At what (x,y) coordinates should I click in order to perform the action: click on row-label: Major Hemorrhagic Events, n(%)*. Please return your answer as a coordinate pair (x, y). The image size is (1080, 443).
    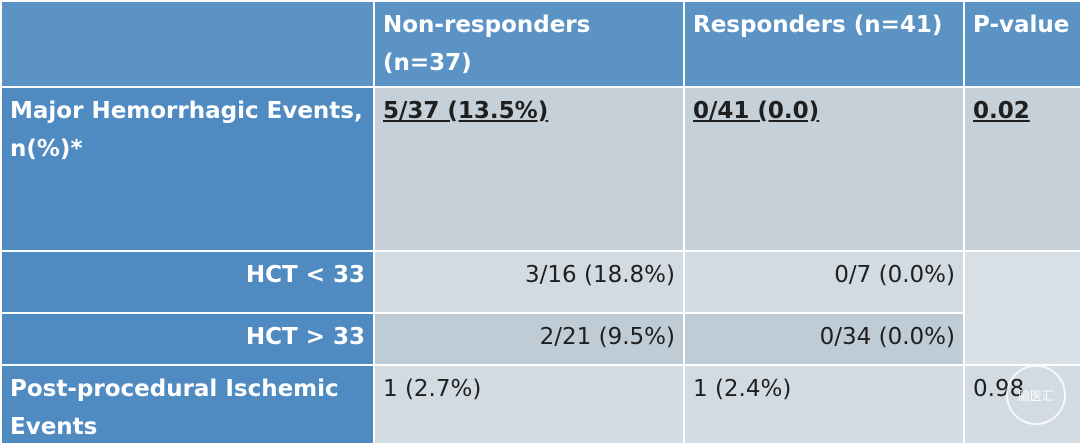
    Looking at the image, I should click on (187, 169).